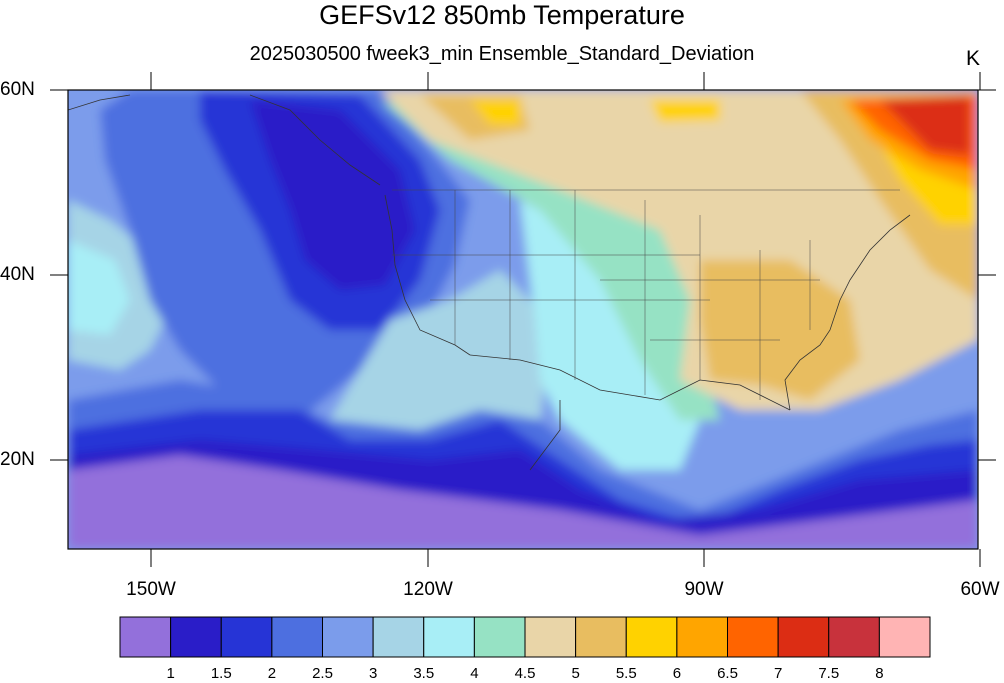  Describe the element at coordinates (221, 673) in the screenshot. I see `colorbar-label: 1.5` at that location.